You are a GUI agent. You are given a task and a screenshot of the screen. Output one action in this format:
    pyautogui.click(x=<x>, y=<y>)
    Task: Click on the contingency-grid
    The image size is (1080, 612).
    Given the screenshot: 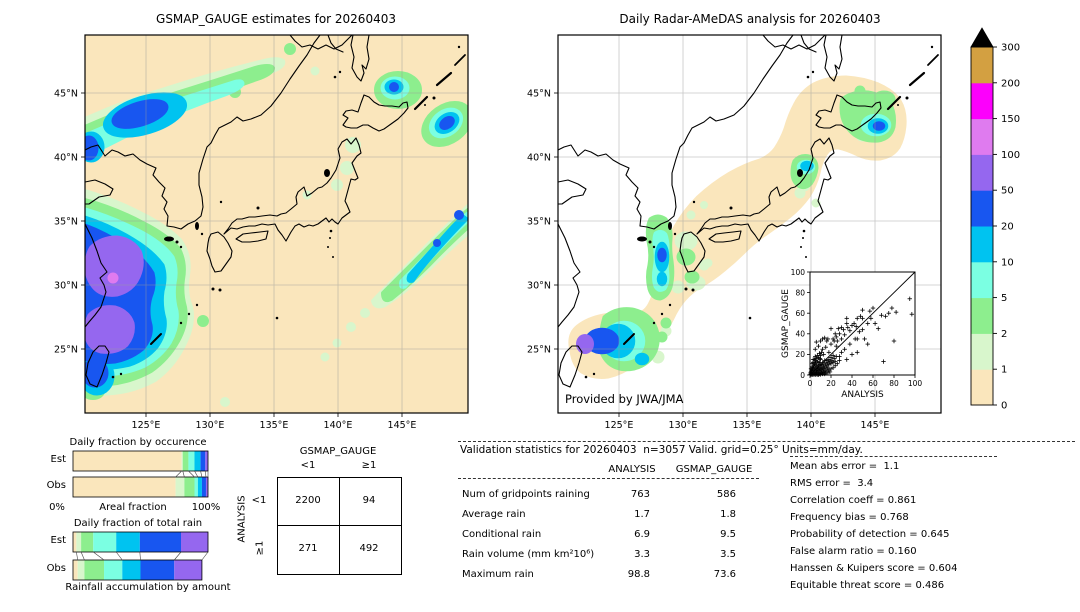 What is the action you would take?
    pyautogui.click(x=339, y=526)
    